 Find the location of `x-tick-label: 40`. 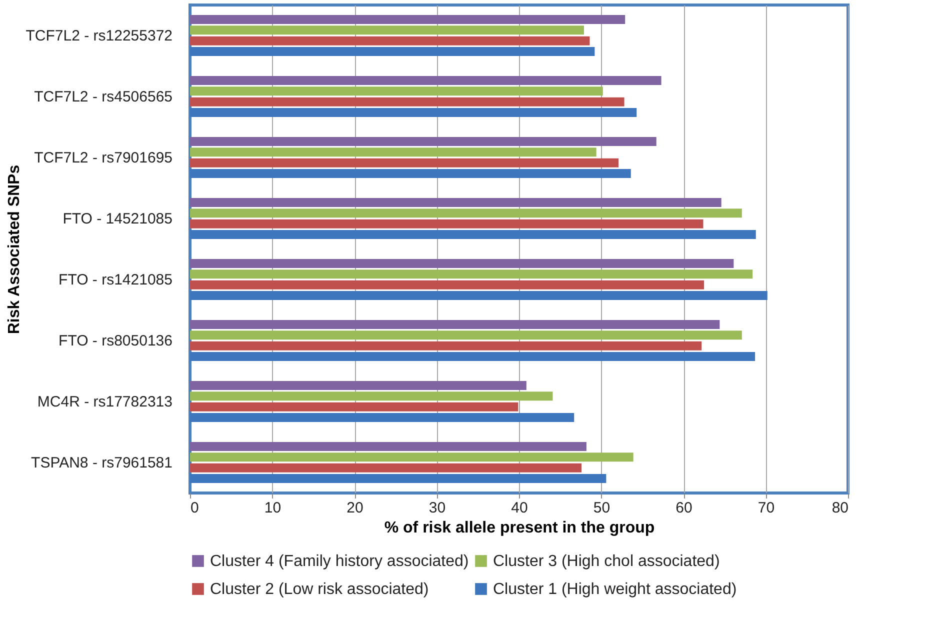

x-tick-label: 40 is located at coordinates (519, 508).